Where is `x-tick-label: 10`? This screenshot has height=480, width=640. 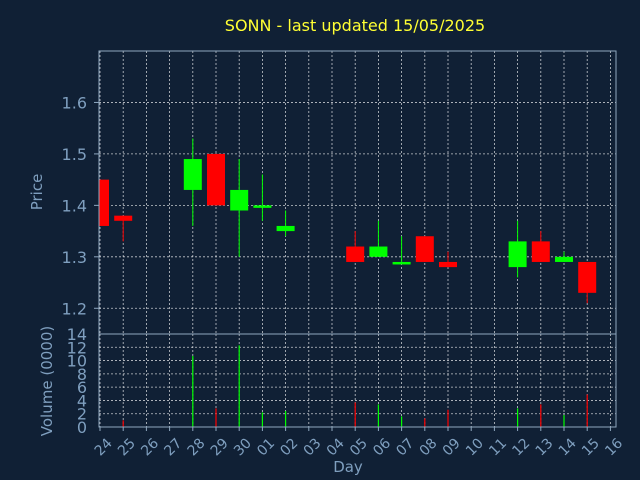 x-tick-label: 10 is located at coordinates (475, 447).